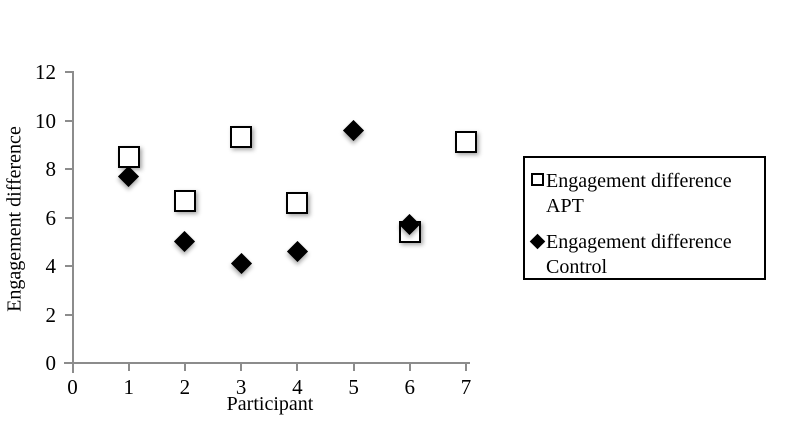  What do you see at coordinates (51, 314) in the screenshot?
I see `y-tick-label: 2` at bounding box center [51, 314].